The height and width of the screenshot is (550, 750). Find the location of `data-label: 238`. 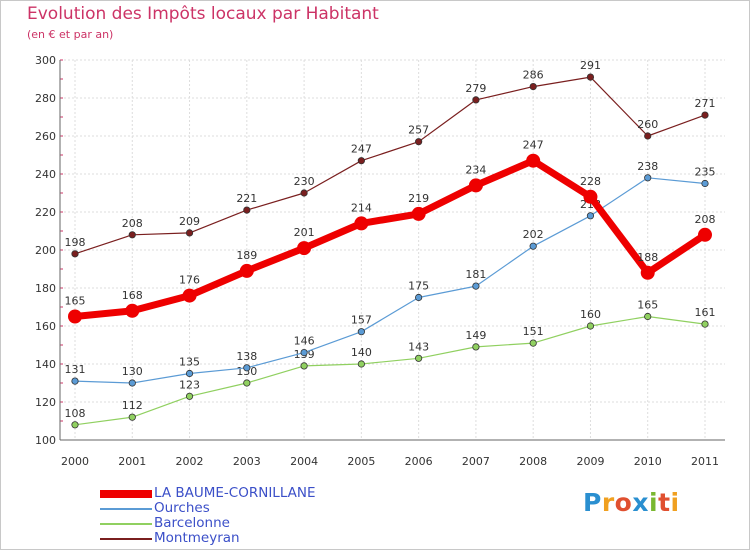

data-label: 238 is located at coordinates (647, 166).